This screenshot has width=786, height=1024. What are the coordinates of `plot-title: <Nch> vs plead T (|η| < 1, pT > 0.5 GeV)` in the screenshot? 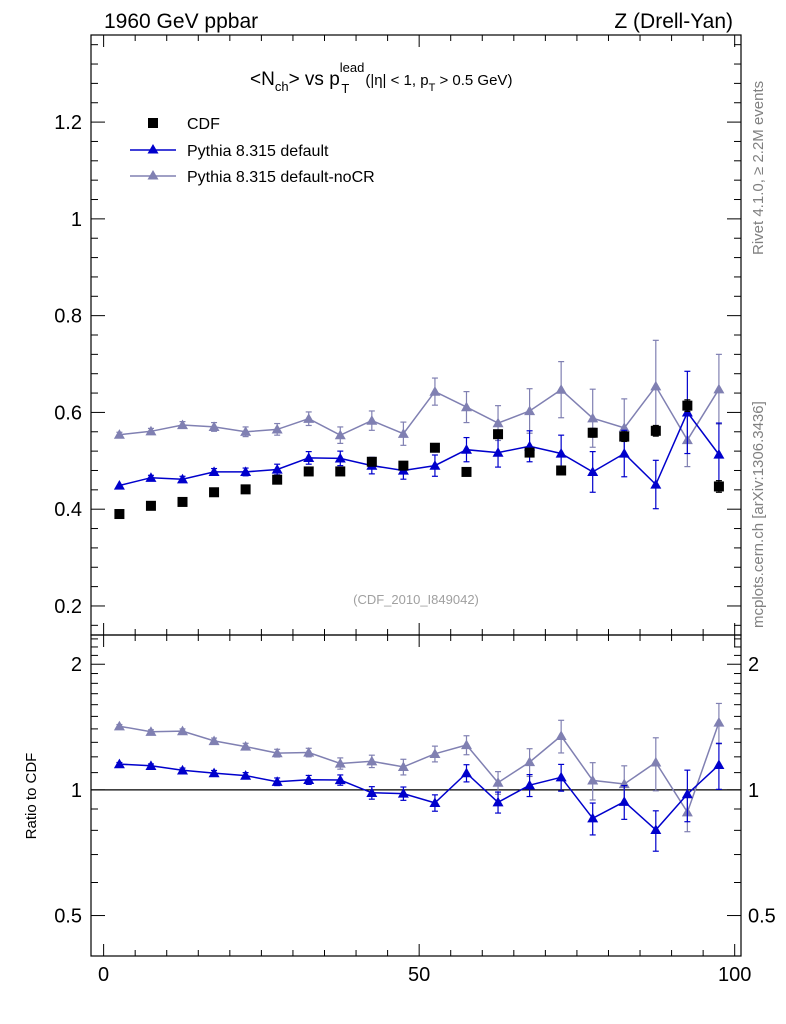 It's located at (381, 78).